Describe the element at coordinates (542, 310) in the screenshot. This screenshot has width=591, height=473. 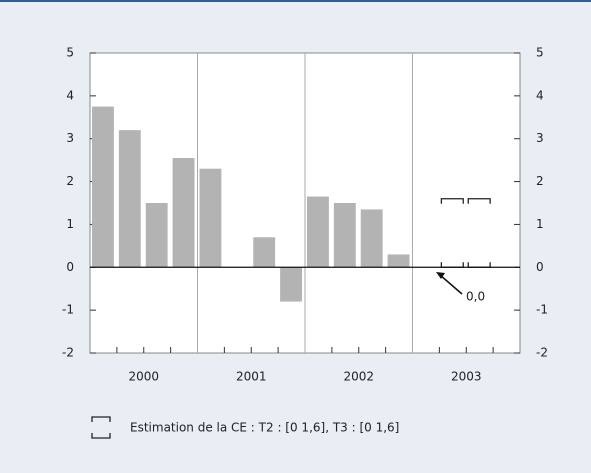
I see `y2-tick-label: -1` at that location.